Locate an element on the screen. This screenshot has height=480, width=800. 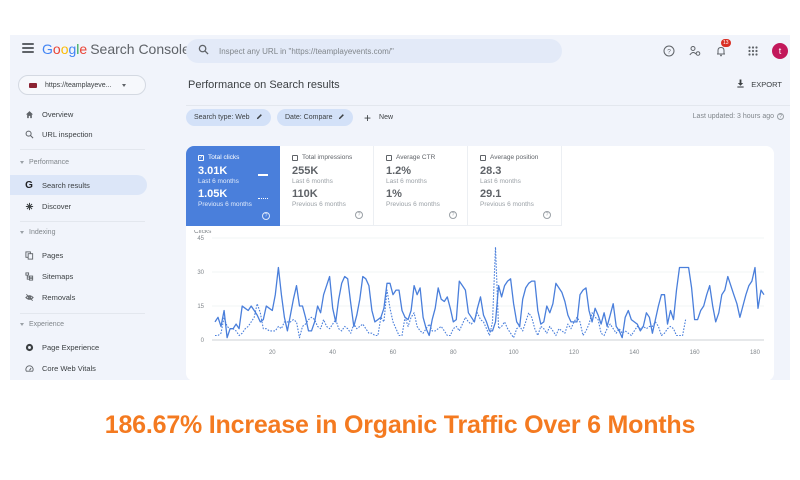
svg-text: 45 is located at coordinates (200, 239).